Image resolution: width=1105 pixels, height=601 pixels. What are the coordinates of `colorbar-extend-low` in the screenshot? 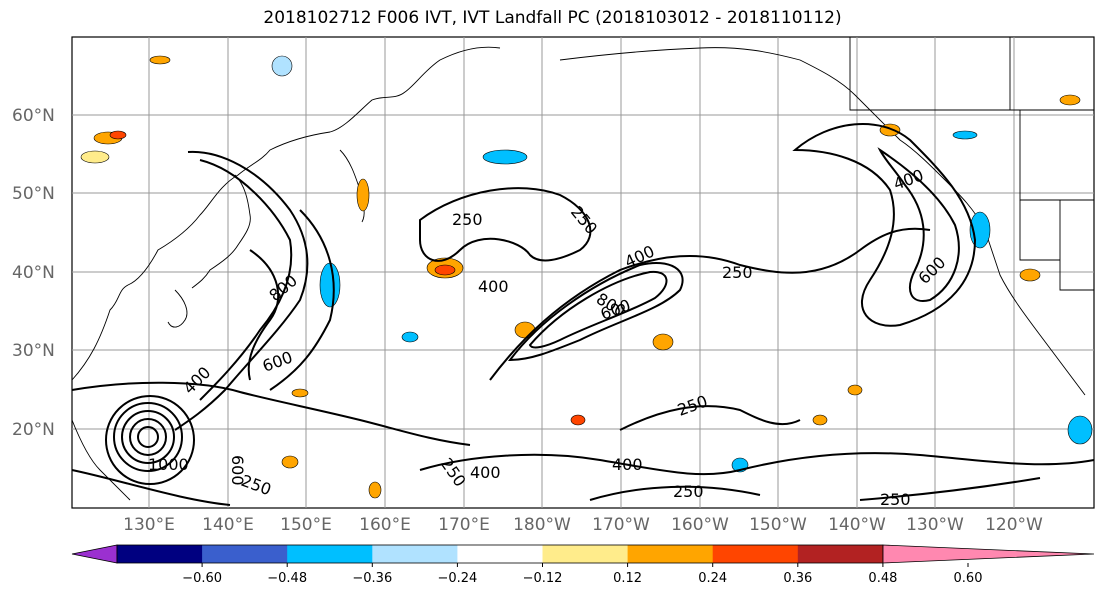 It's located at (94, 554).